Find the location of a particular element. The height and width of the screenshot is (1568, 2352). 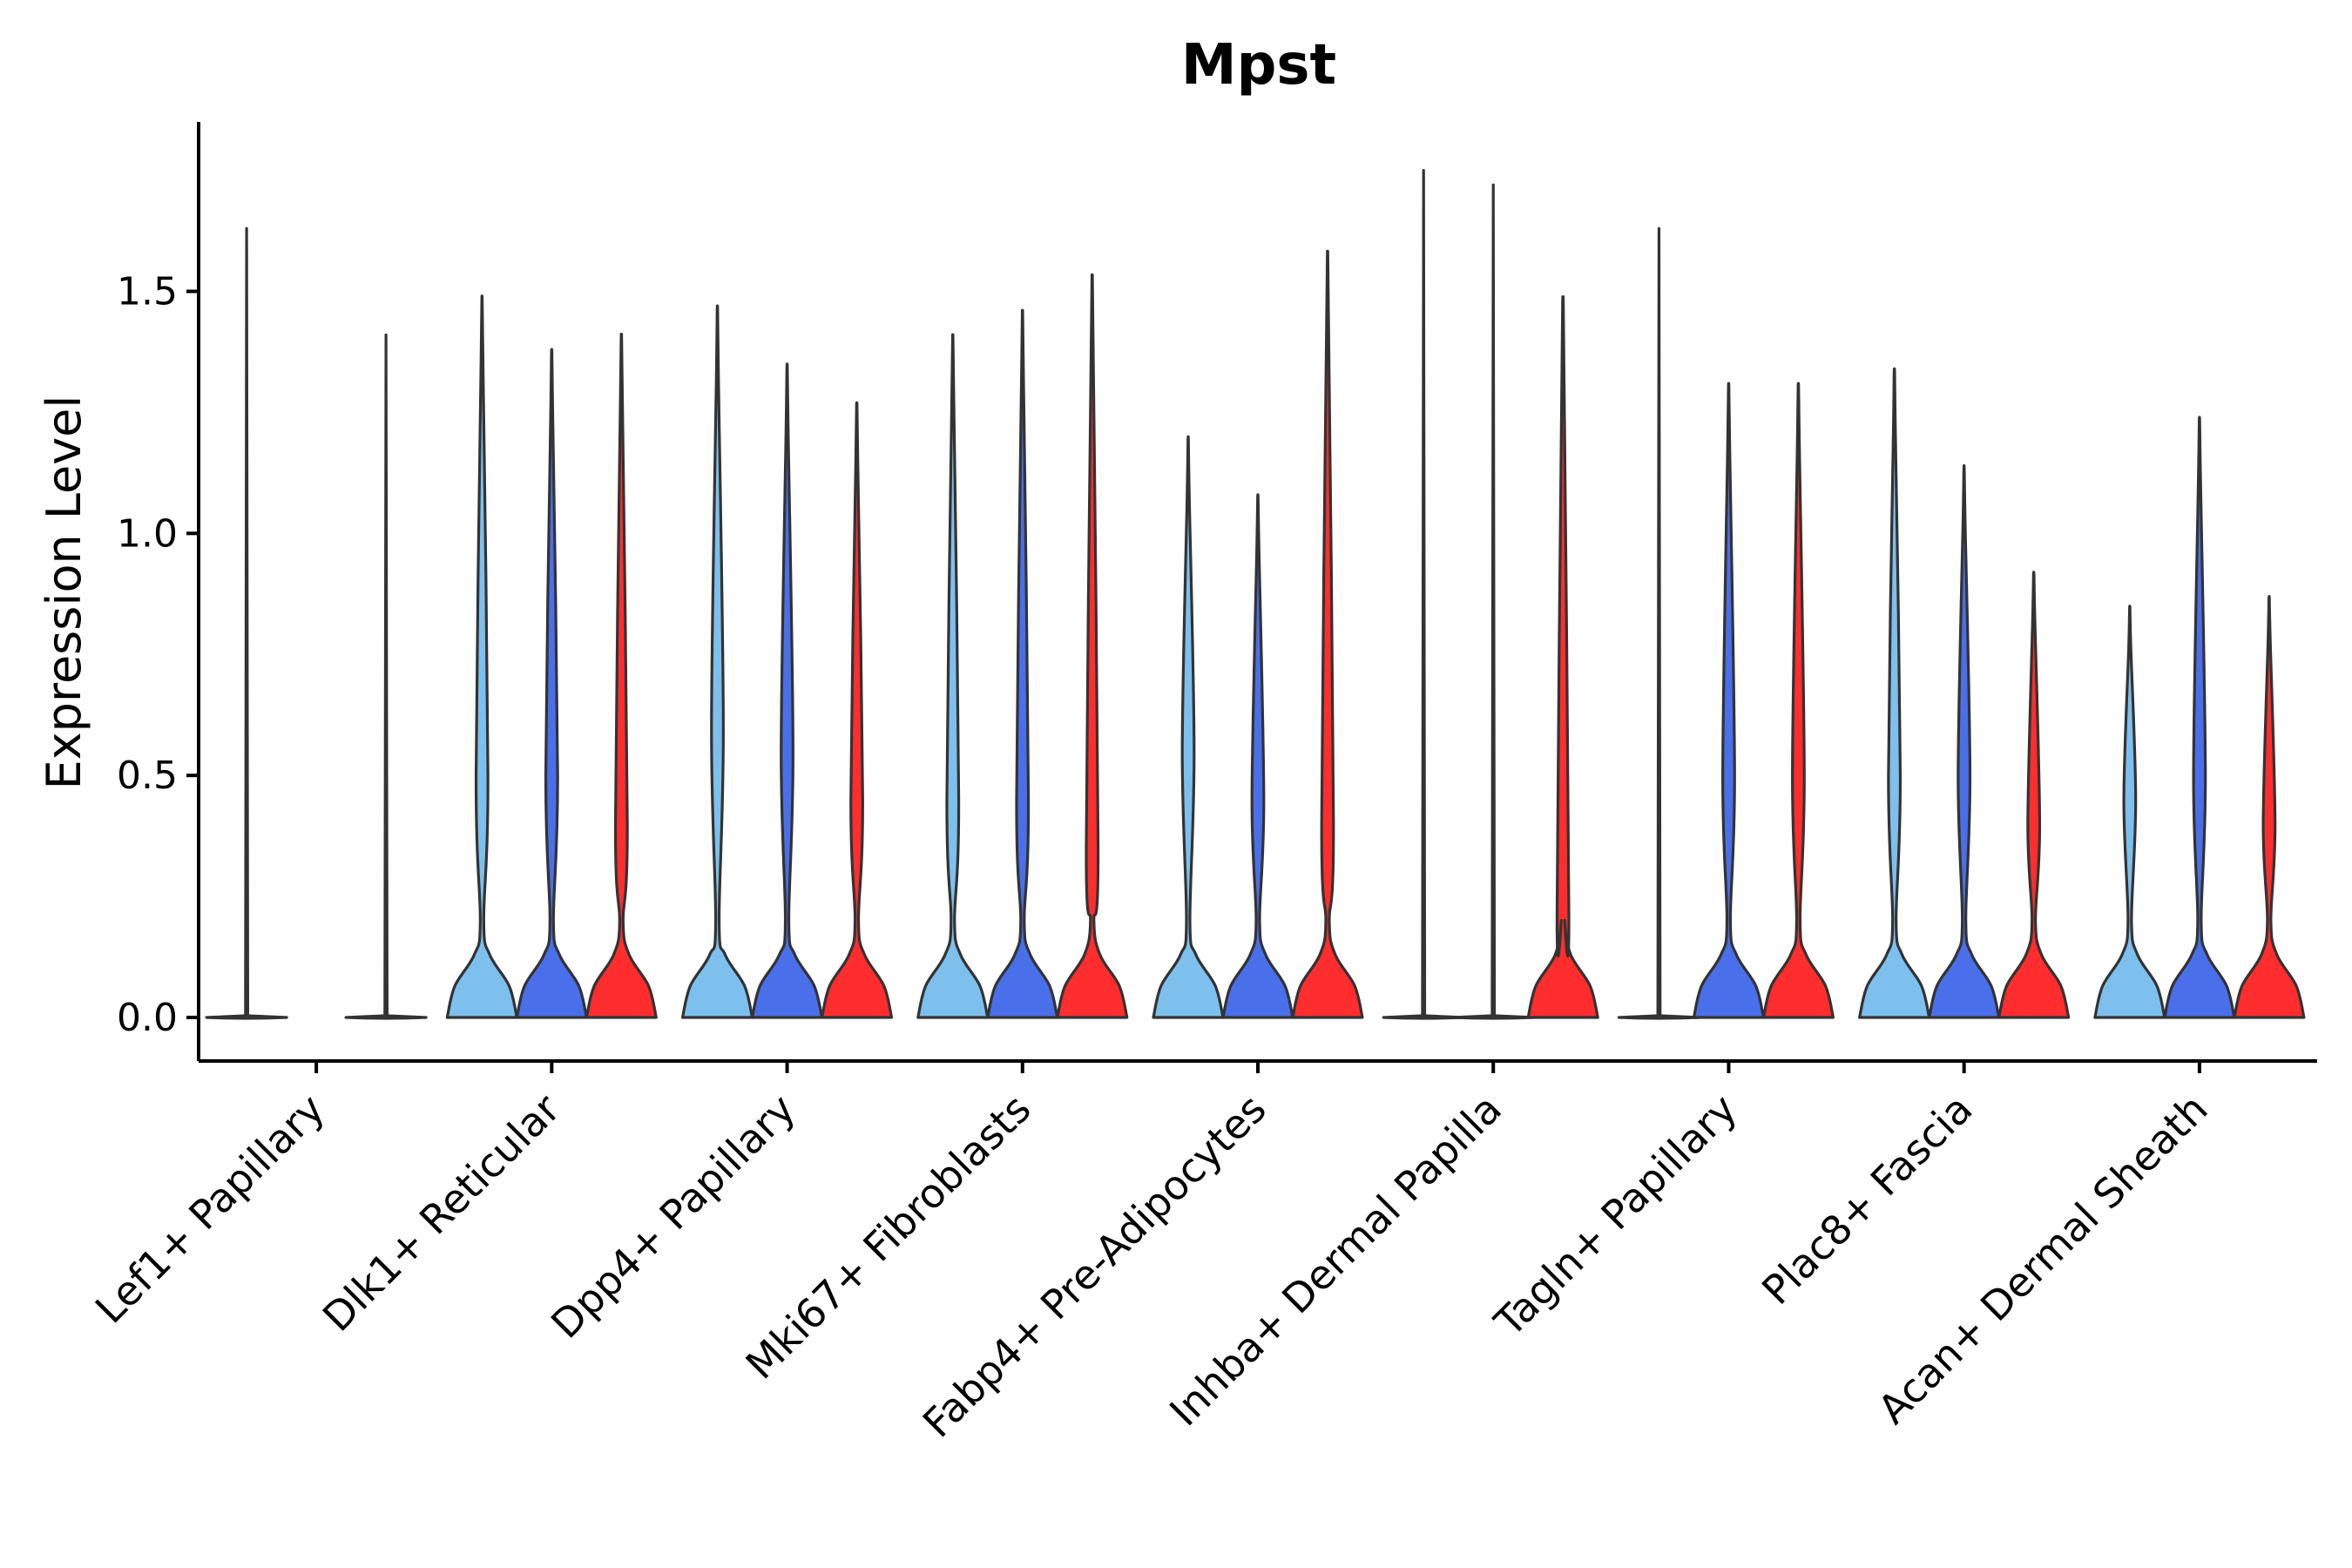

y-tick-label: 1.0 is located at coordinates (147, 533).